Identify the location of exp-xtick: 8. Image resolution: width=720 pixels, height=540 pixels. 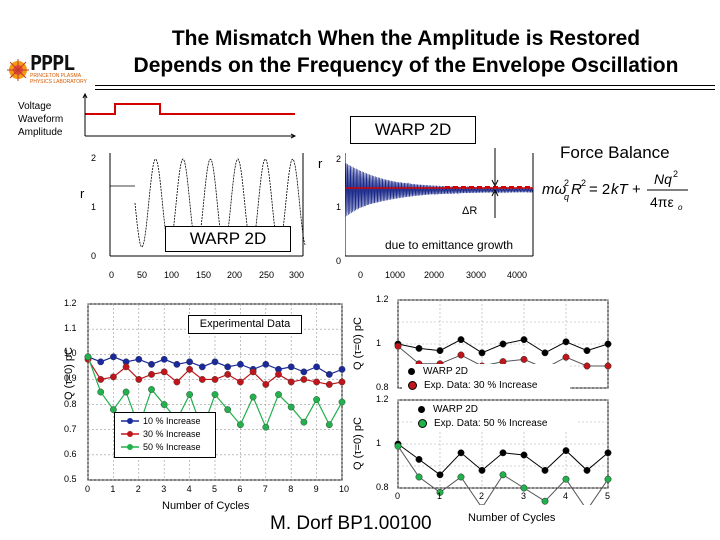
(291, 489).